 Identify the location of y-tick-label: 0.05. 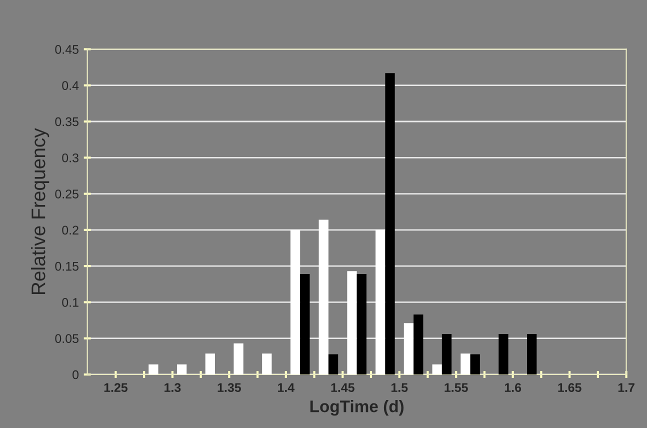
(66, 339).